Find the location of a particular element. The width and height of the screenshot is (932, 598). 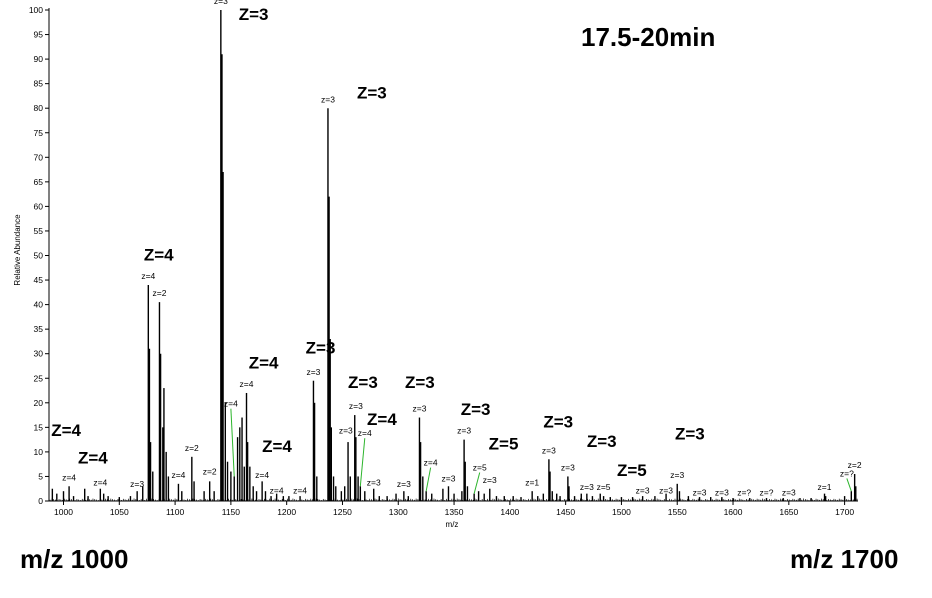

x-tick-label: 1700 is located at coordinates (844, 512).